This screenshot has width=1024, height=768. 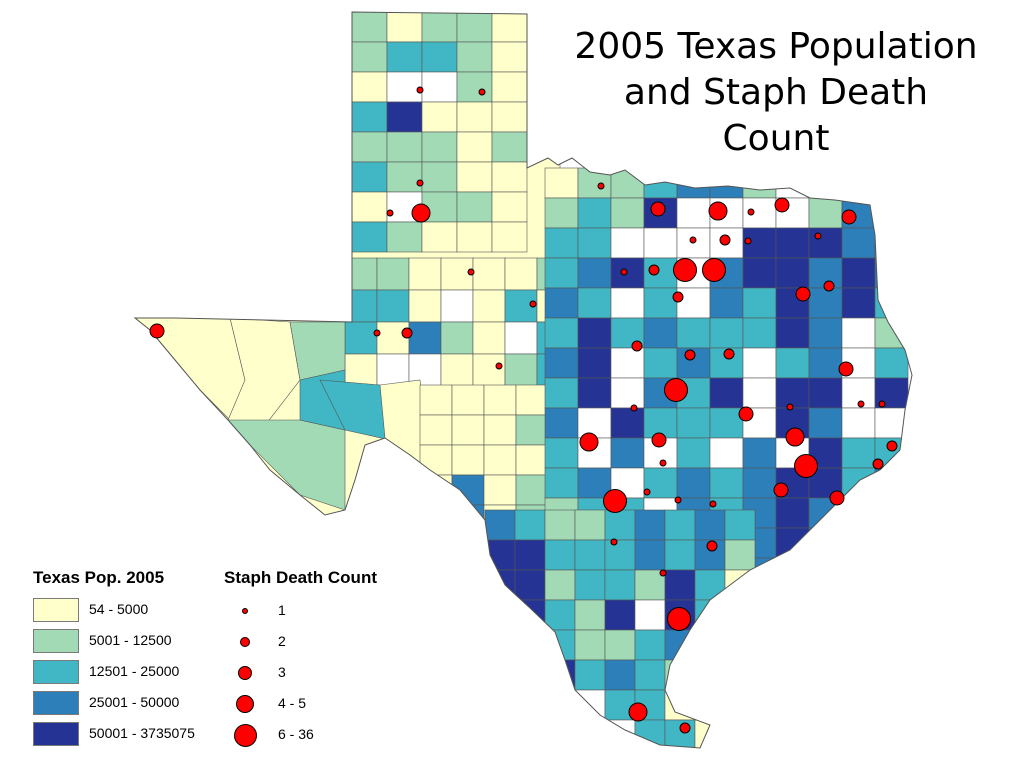 What do you see at coordinates (130, 640) in the screenshot?
I see `legend-label: 5001 - 12500` at bounding box center [130, 640].